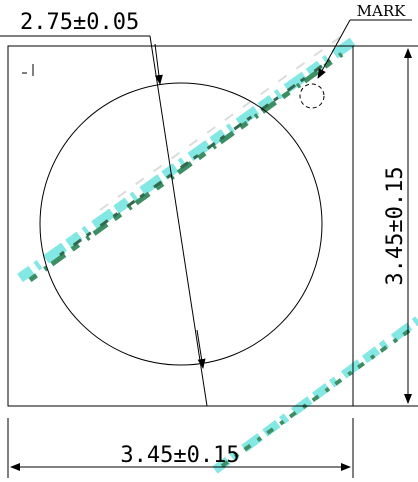 This screenshot has width=418, height=482. I want to click on height-dimension, so click(385, 226).